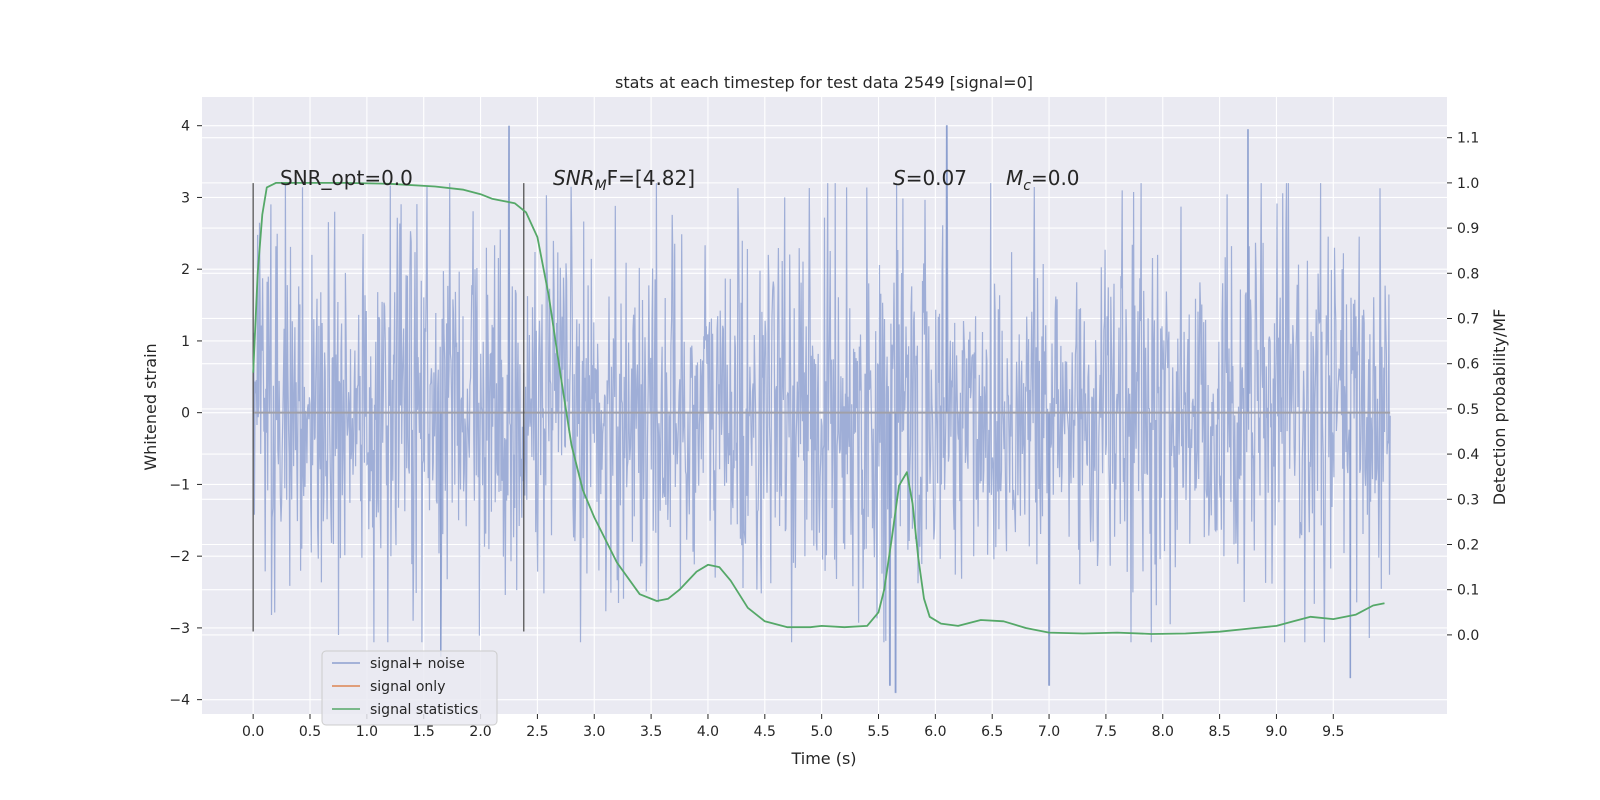  I want to click on x-tick-label-5: 2.5, so click(537, 732).